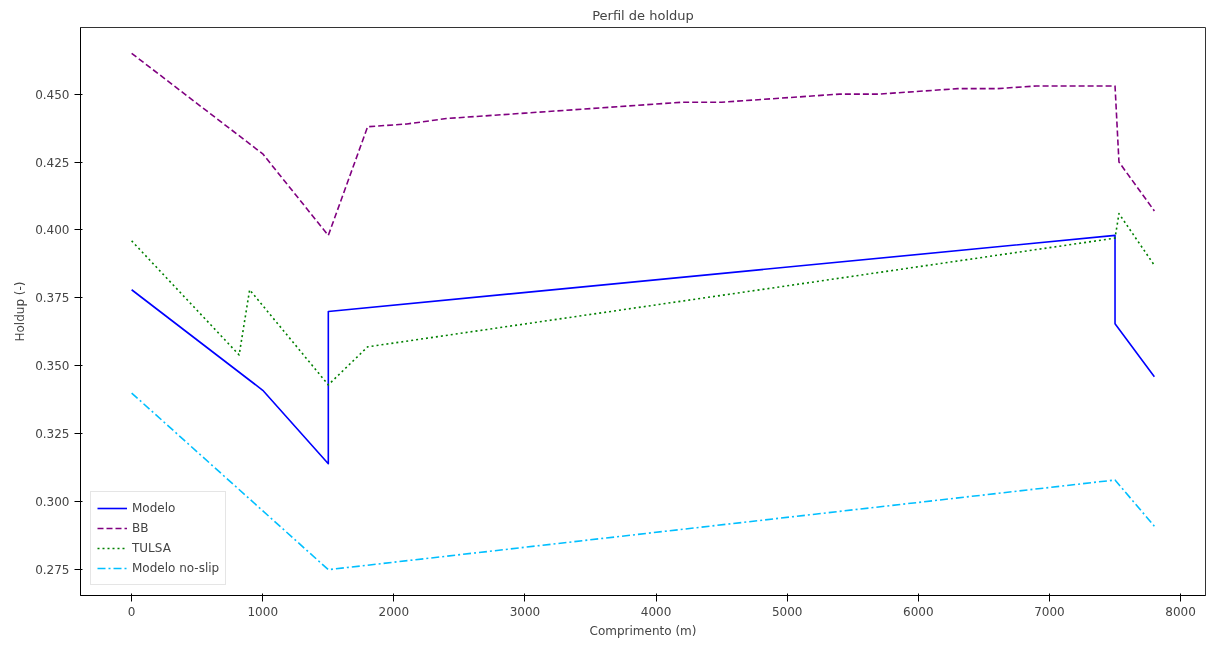  I want to click on y-tick-label: 0.425, so click(52, 162).